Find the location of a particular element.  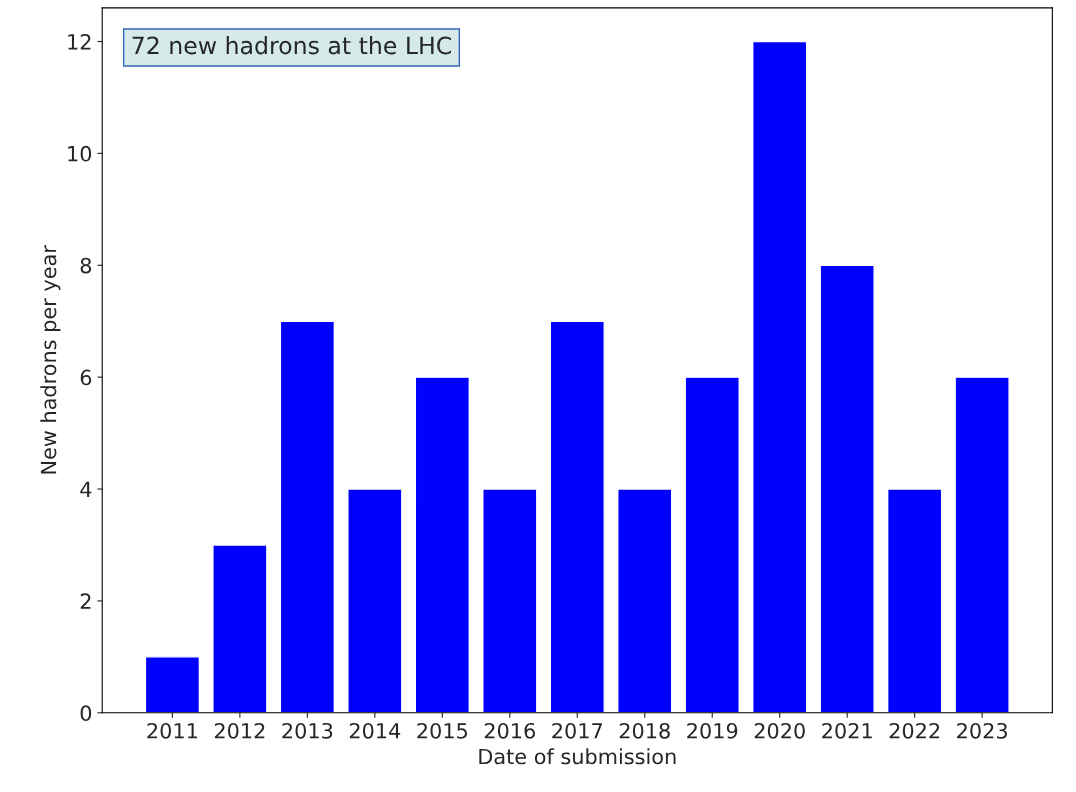

y-tick-label: 0 is located at coordinates (86, 713).